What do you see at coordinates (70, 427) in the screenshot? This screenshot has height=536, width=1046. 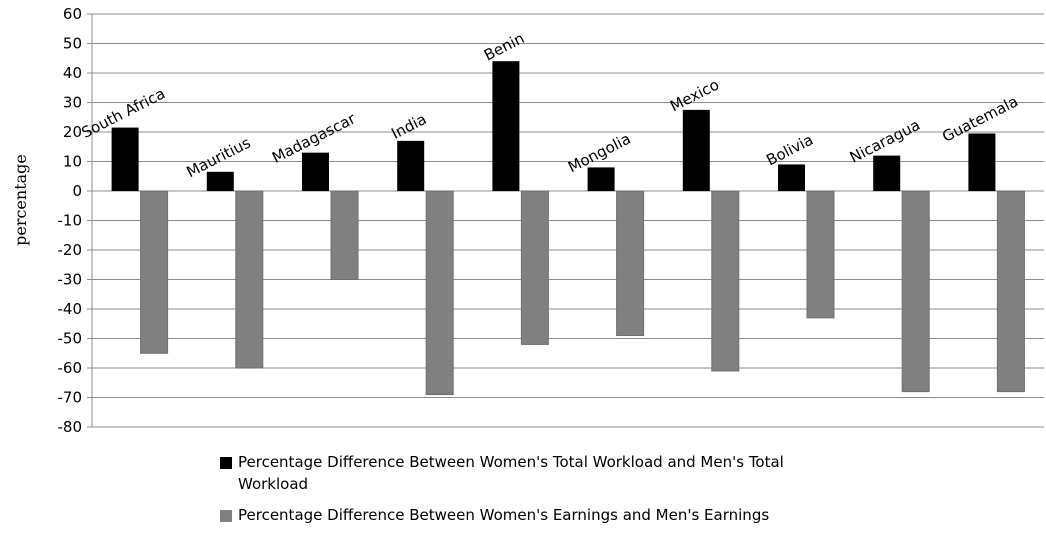 I see `y-tick-label: -80` at bounding box center [70, 427].